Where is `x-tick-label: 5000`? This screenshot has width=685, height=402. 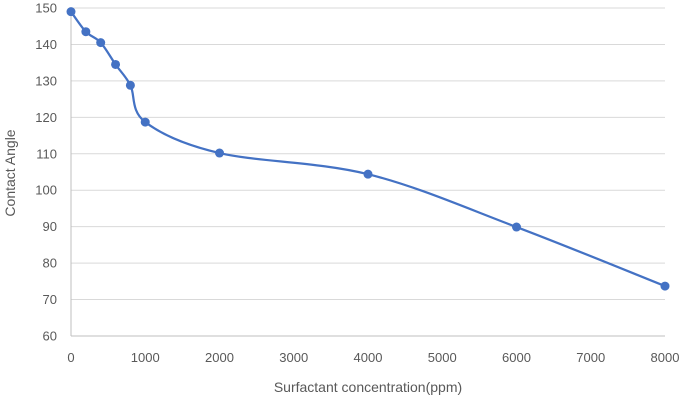 x-tick-label: 5000 is located at coordinates (442, 357).